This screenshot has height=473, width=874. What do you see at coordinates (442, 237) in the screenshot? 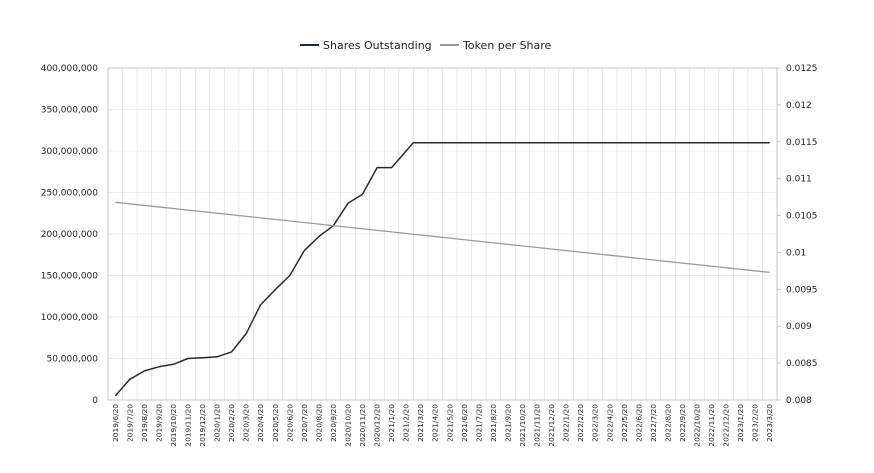
I see `series-line-token-per-share` at bounding box center [442, 237].